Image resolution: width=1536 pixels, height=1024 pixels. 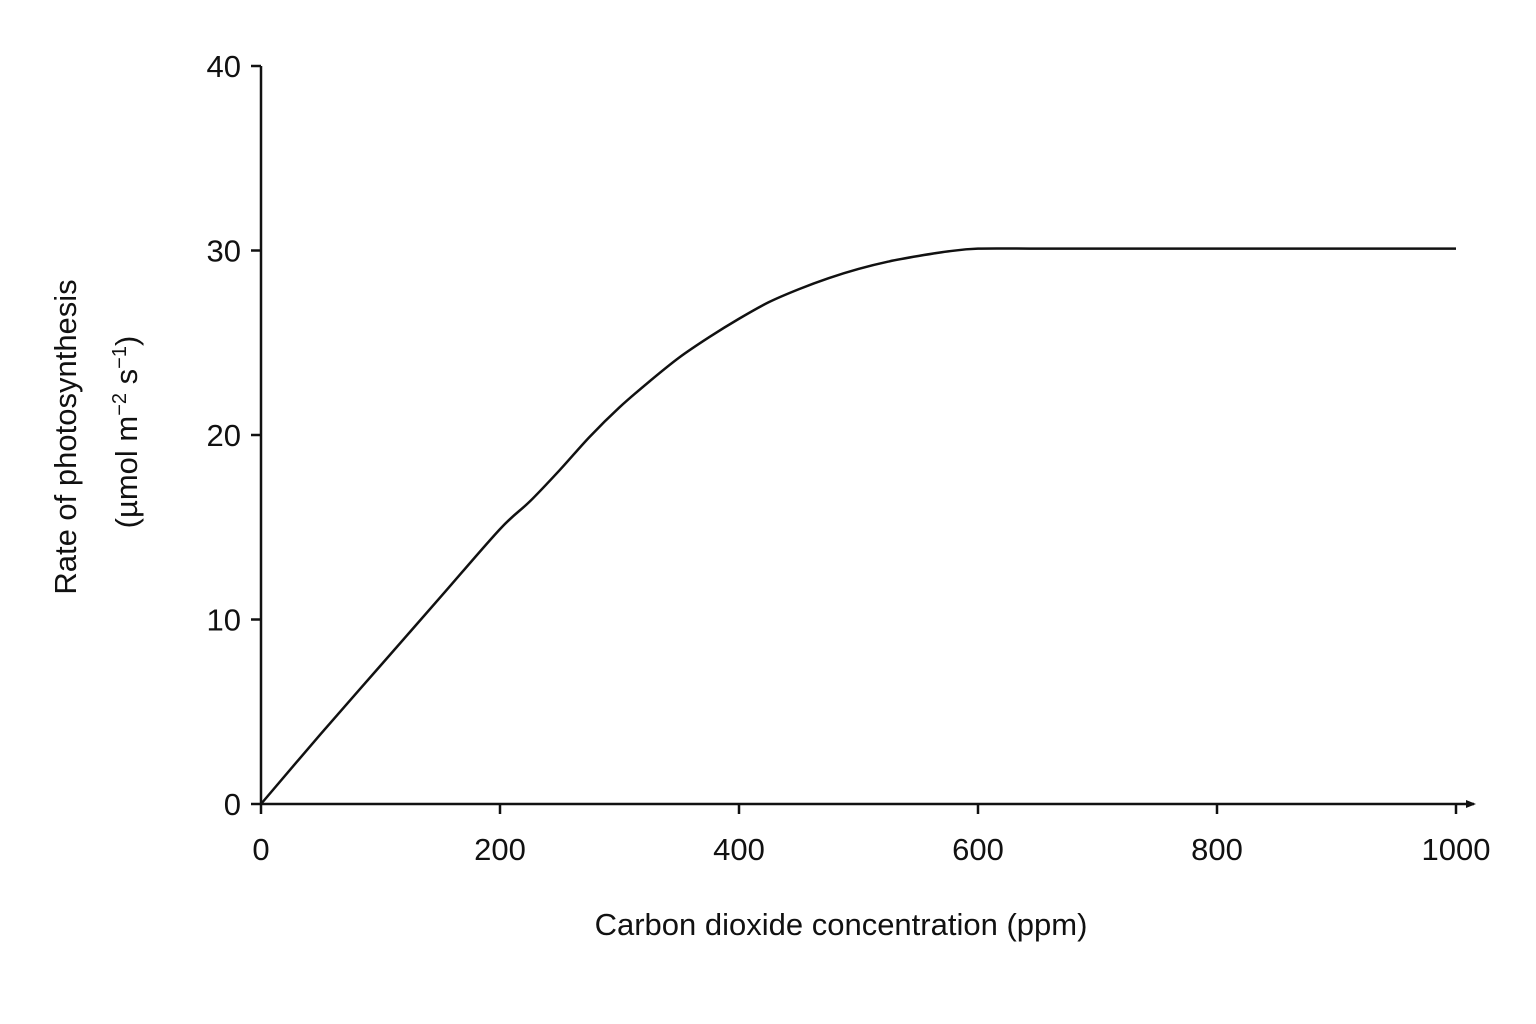 What do you see at coordinates (1456, 849) in the screenshot?
I see `x-tick-label: 1000` at bounding box center [1456, 849].